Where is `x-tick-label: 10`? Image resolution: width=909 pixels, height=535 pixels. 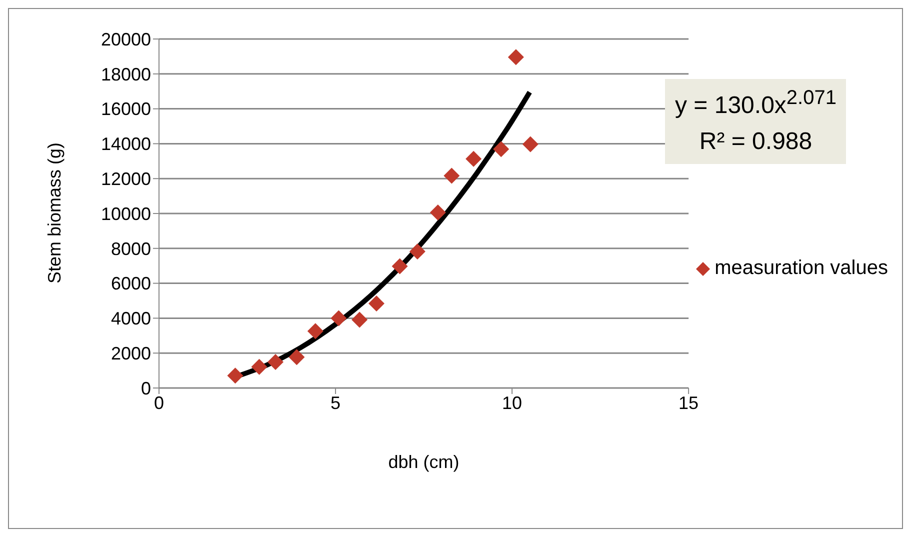
x-tick-label: 10 is located at coordinates (512, 402).